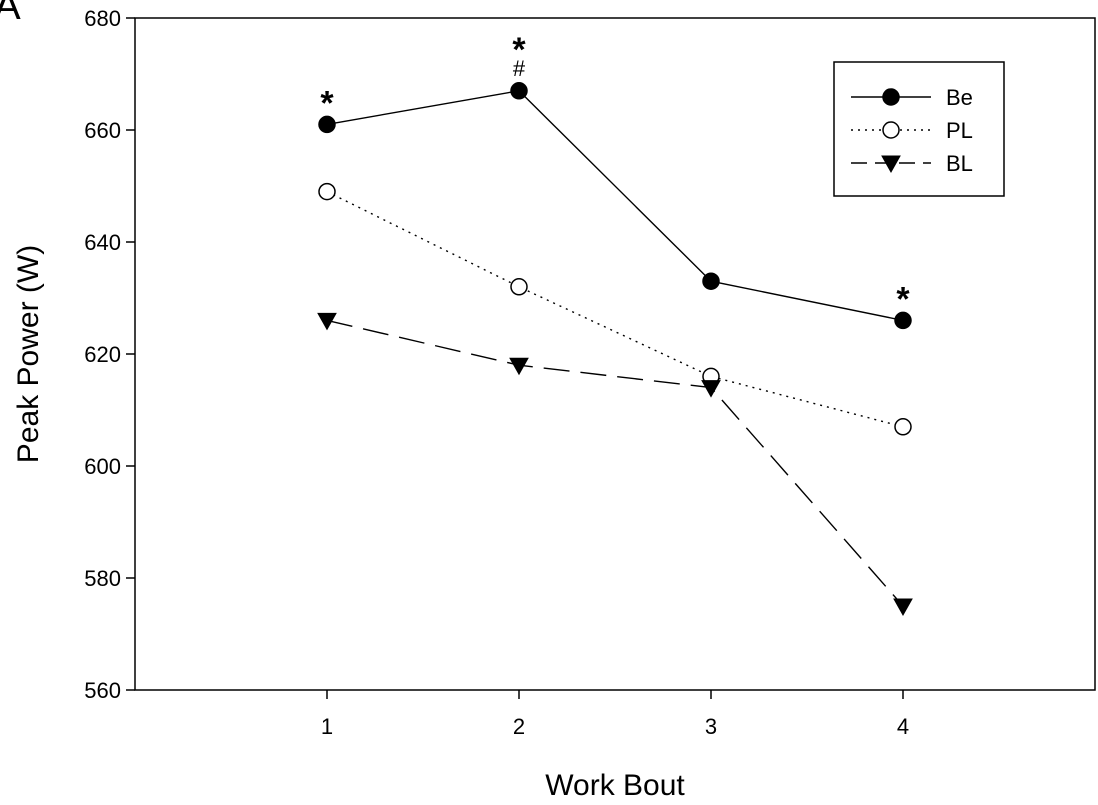 The width and height of the screenshot is (1098, 805). I want to click on y-tick-label: 580, so click(102, 578).